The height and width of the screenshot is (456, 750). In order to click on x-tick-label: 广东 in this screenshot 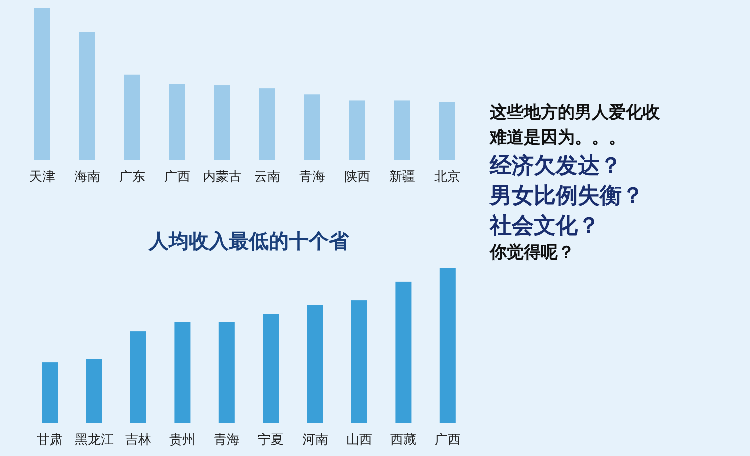, I will do `click(133, 177)`.